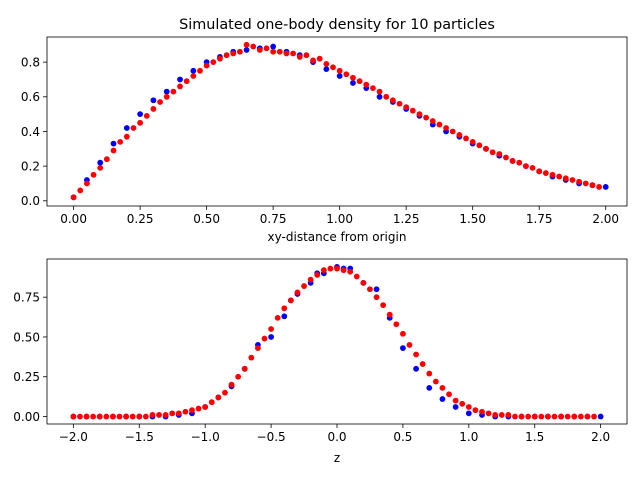 This screenshot has height=484, width=640. I want to click on x-tick-label: 2.0, so click(600, 437).